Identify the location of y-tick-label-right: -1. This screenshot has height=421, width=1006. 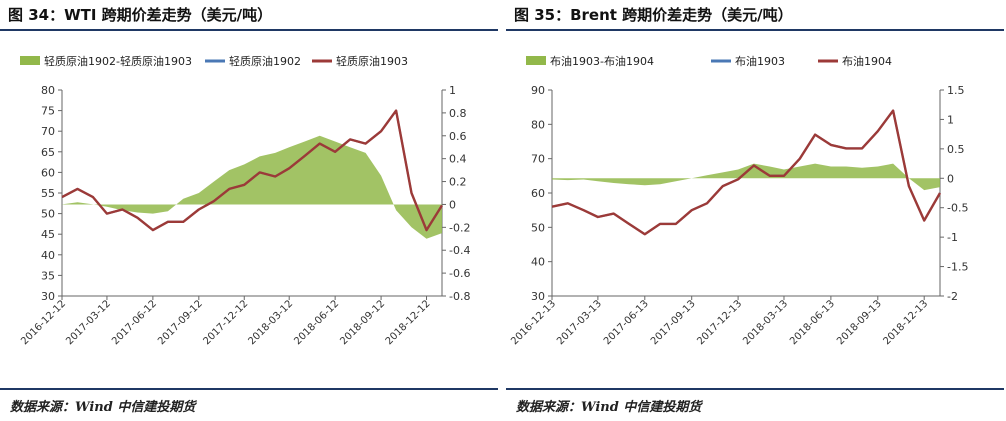
(952, 237).